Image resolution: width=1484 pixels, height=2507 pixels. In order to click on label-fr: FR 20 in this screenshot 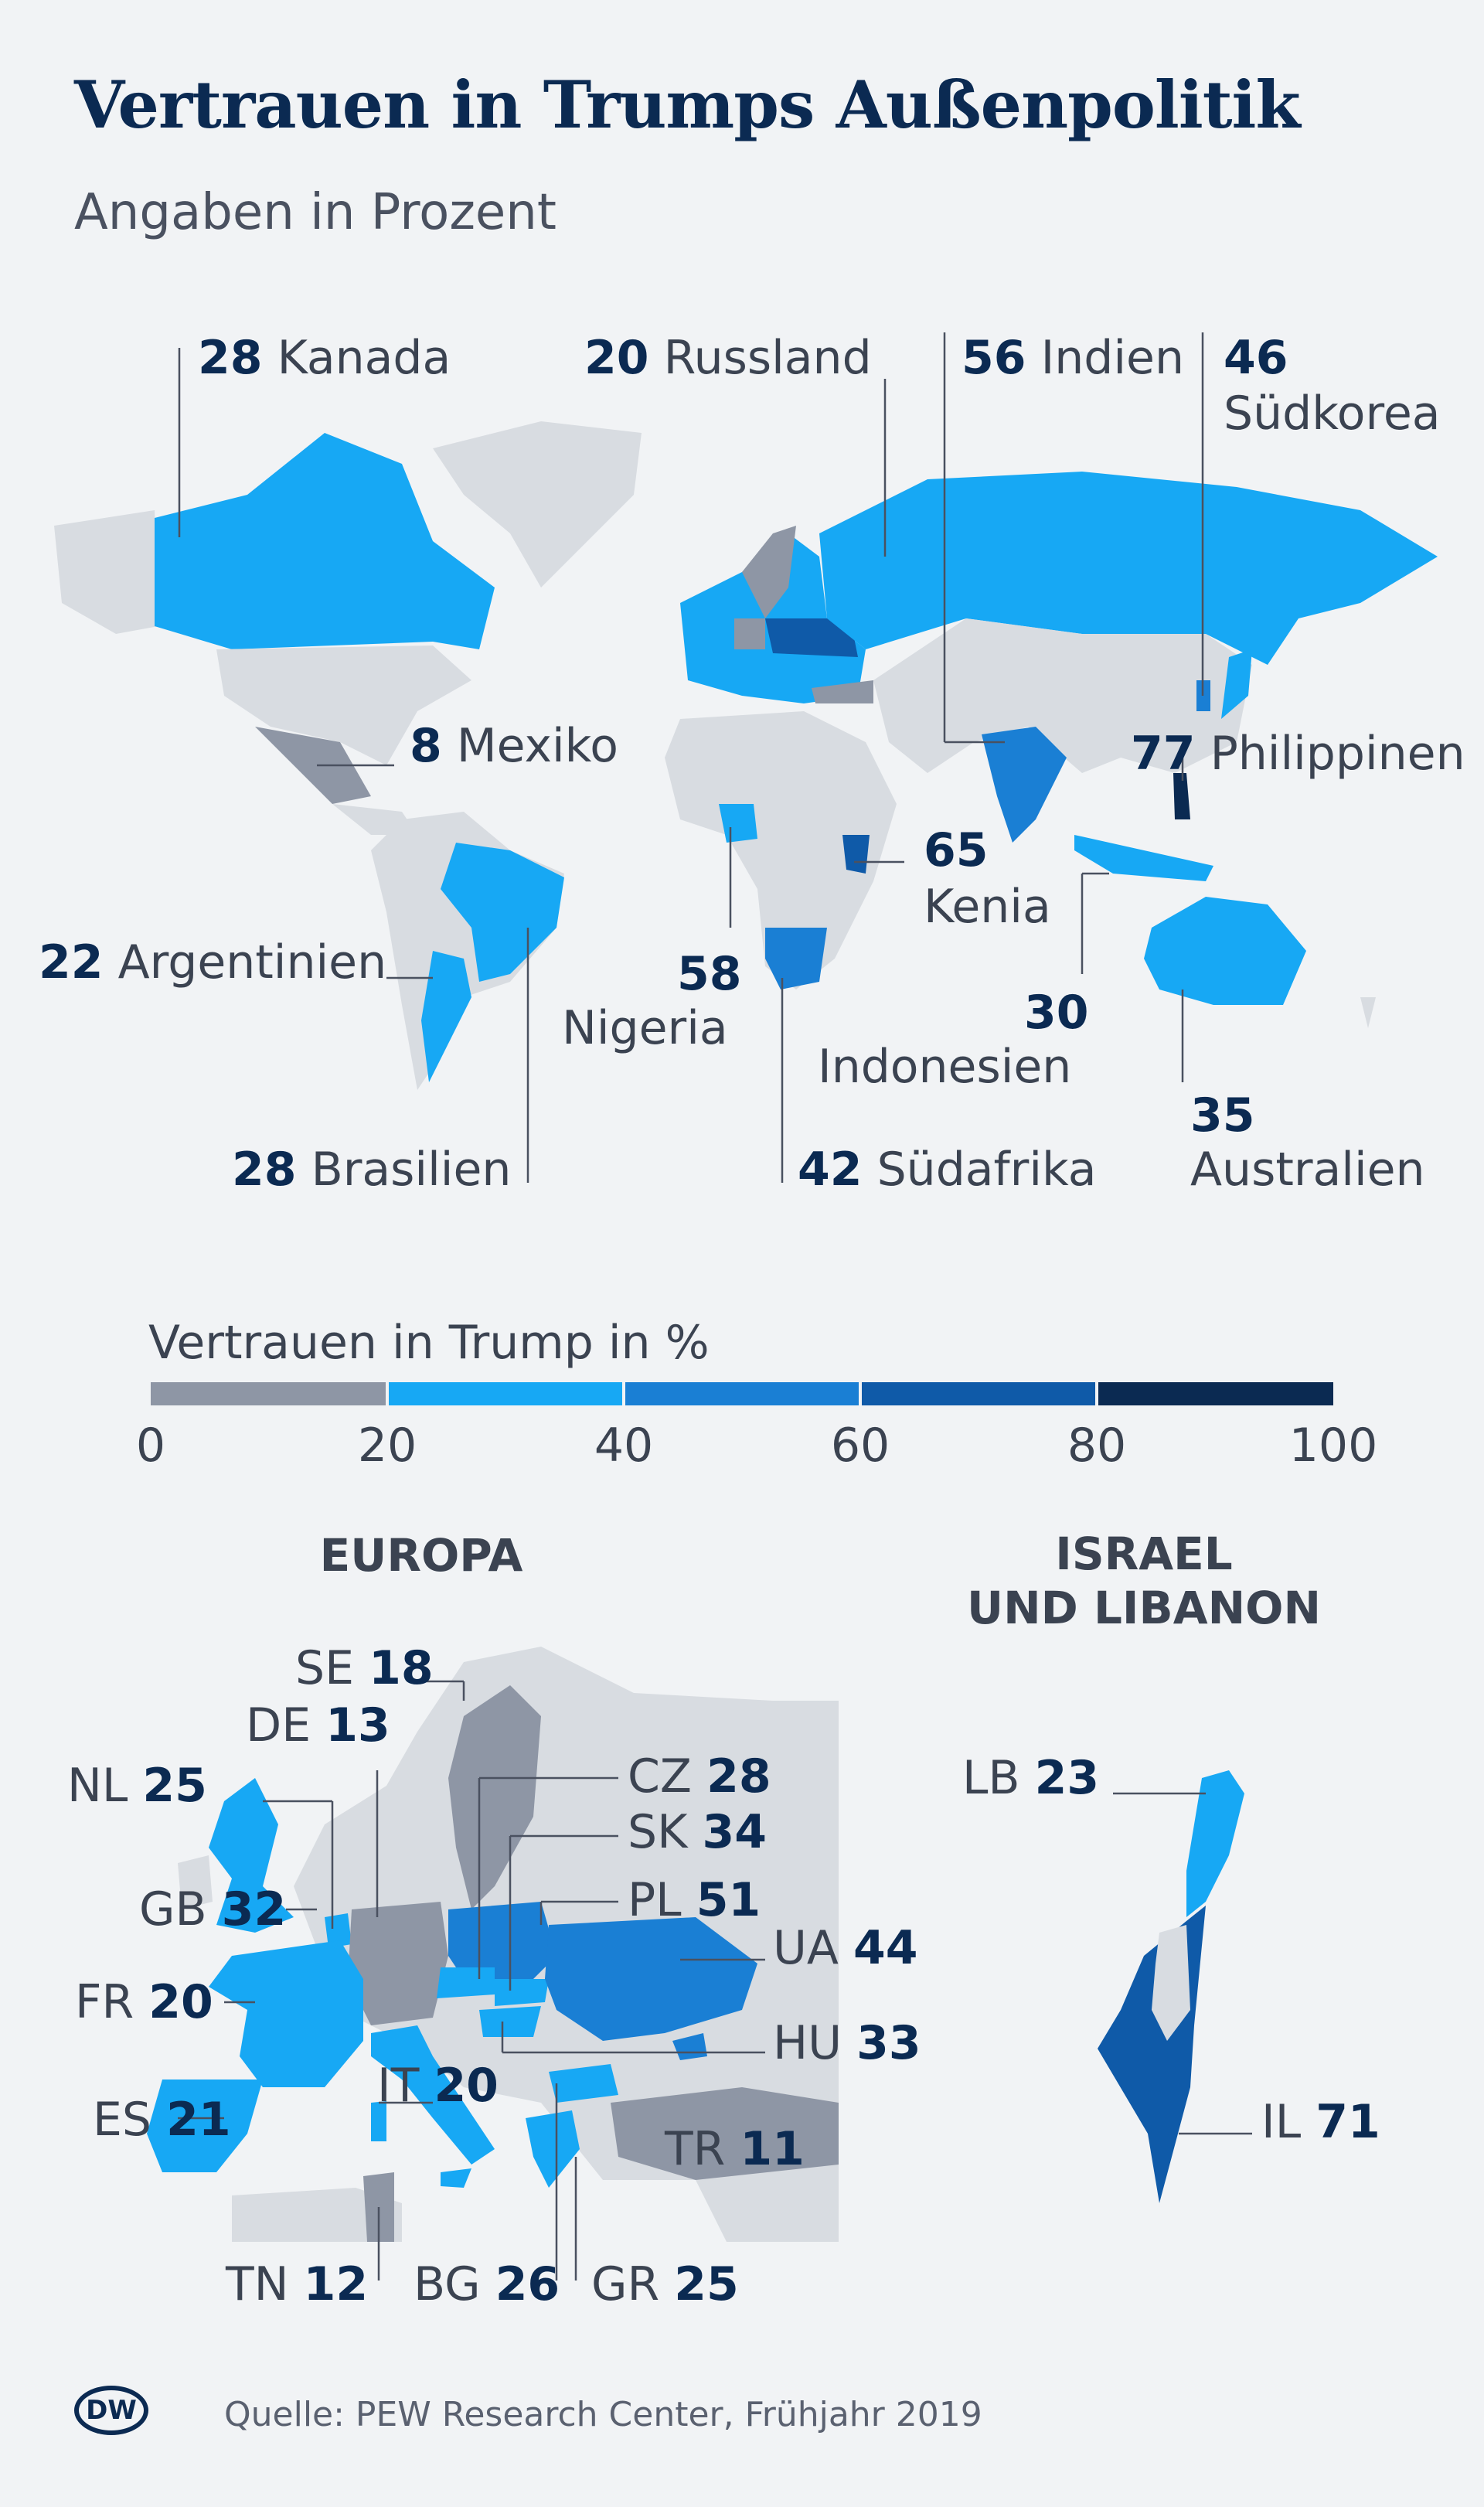, I will do `click(144, 2002)`.